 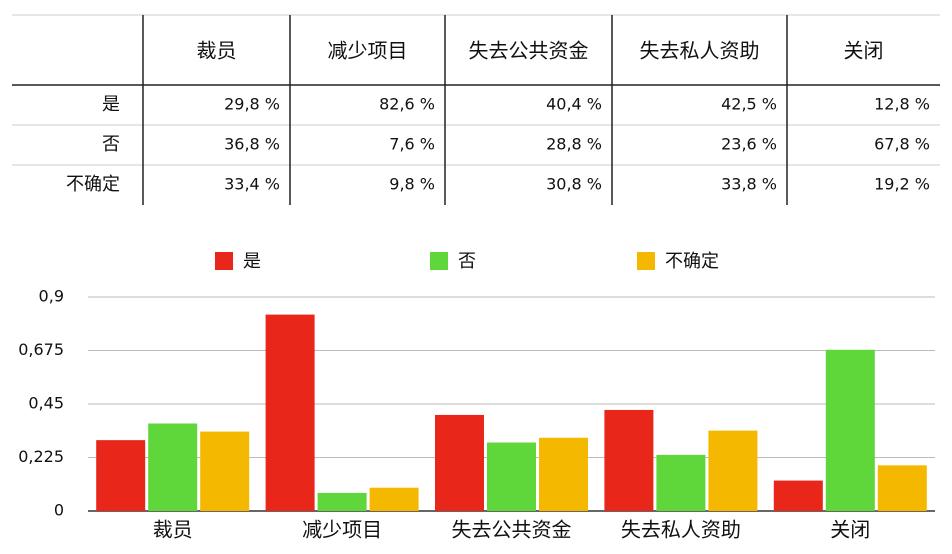 I want to click on x-tick-label: 关闭, so click(x=850, y=530).